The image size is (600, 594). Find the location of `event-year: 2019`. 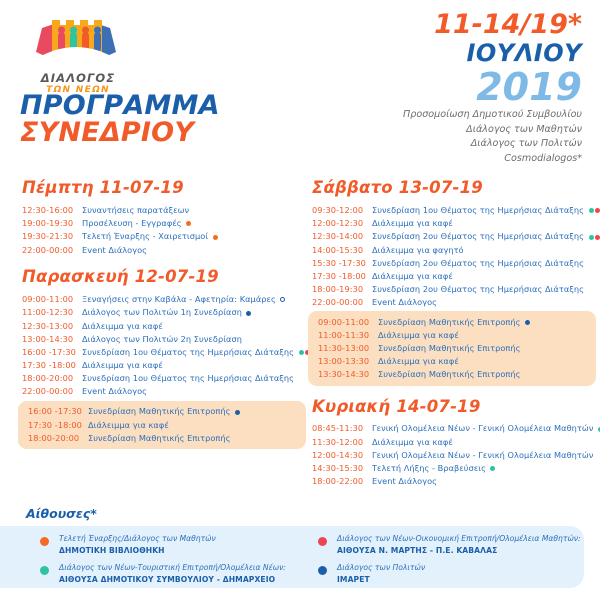

event-year: 2019 is located at coordinates (529, 87).